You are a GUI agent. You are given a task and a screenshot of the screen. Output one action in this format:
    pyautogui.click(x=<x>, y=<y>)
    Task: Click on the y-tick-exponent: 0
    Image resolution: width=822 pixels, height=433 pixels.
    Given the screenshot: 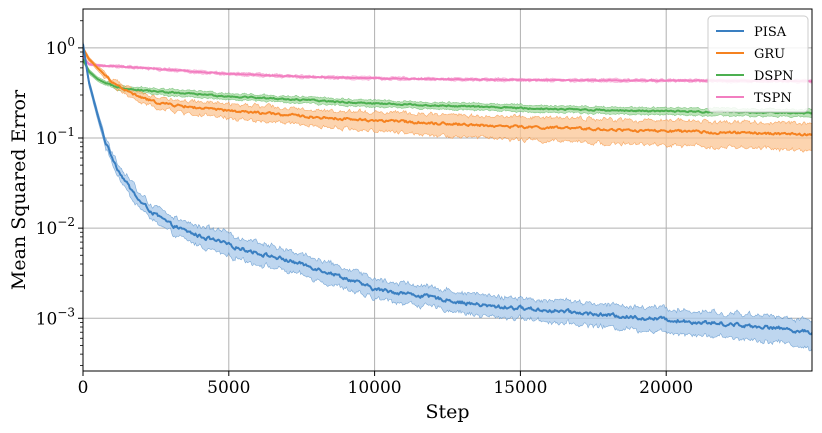 What is the action you would take?
    pyautogui.click(x=71, y=42)
    